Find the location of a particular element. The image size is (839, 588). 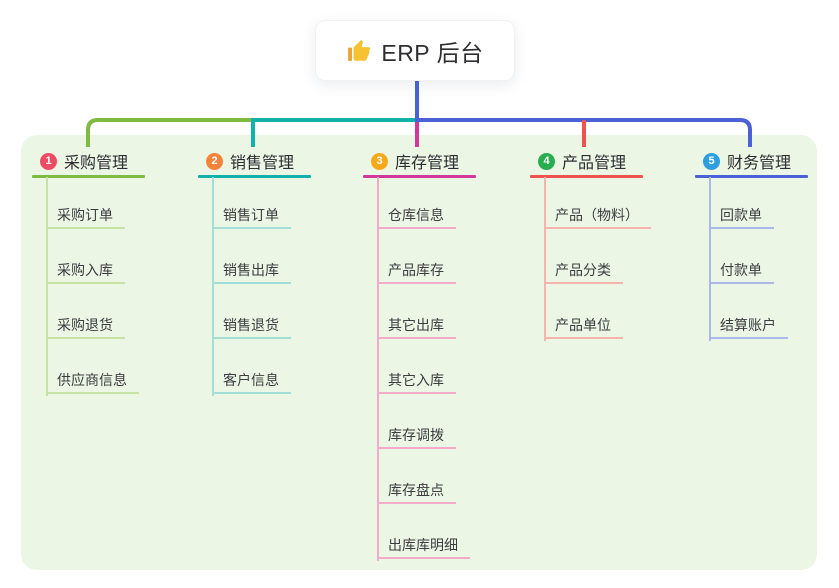

tree-item: 采购退货 is located at coordinates (85, 326).